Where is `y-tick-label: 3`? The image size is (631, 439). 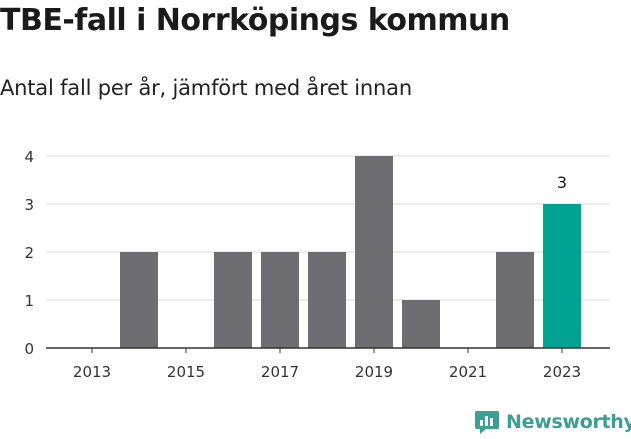 y-tick-label: 3 is located at coordinates (29, 205).